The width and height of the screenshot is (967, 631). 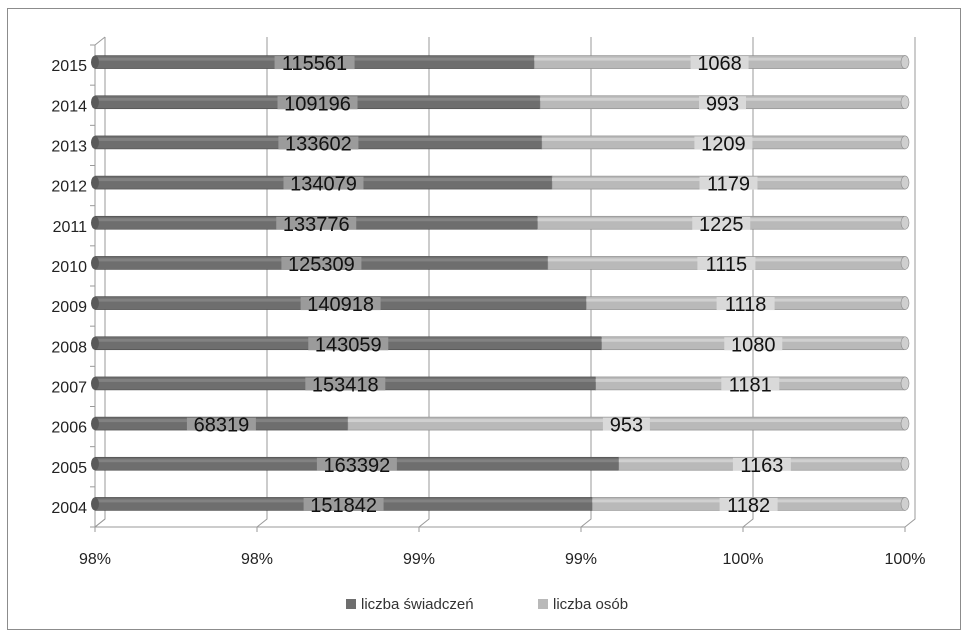 What do you see at coordinates (626, 426) in the screenshot?
I see `data-label-liczba-osob: 953` at bounding box center [626, 426].